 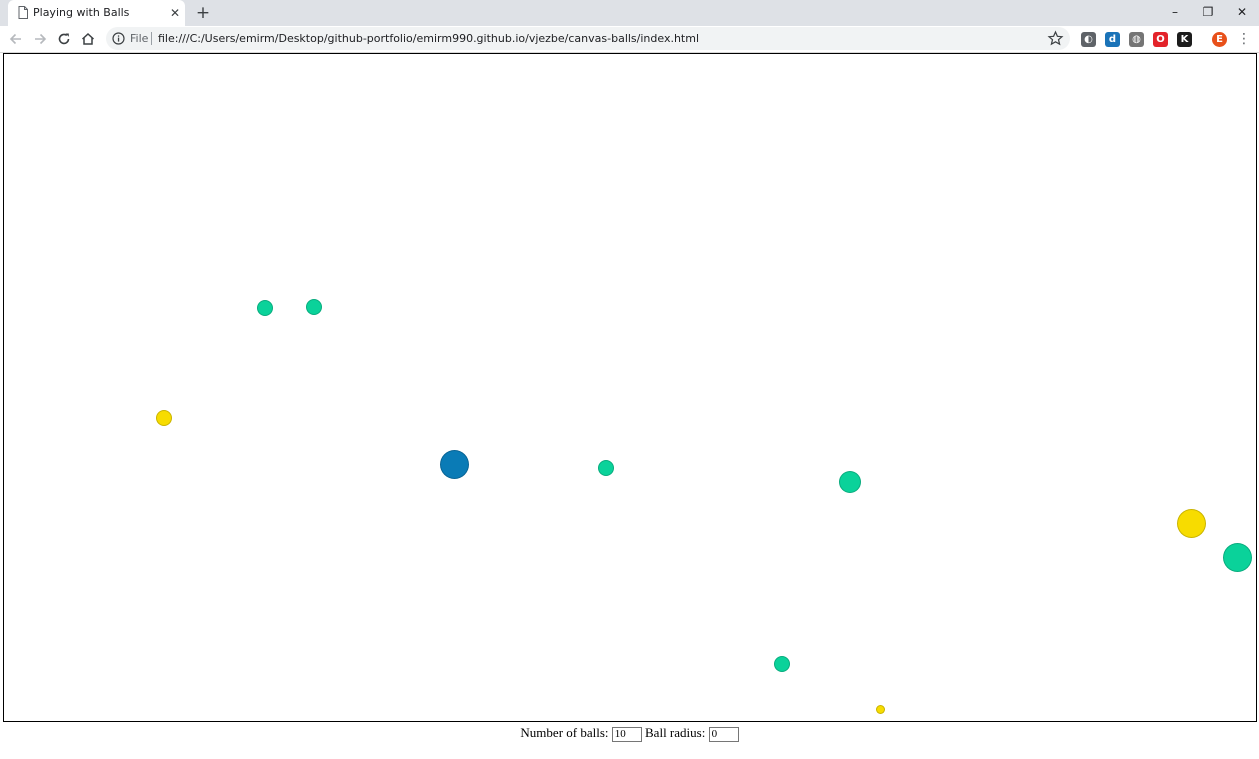 What do you see at coordinates (675, 732) in the screenshot?
I see `ball-radius-label: Ball radius:` at bounding box center [675, 732].